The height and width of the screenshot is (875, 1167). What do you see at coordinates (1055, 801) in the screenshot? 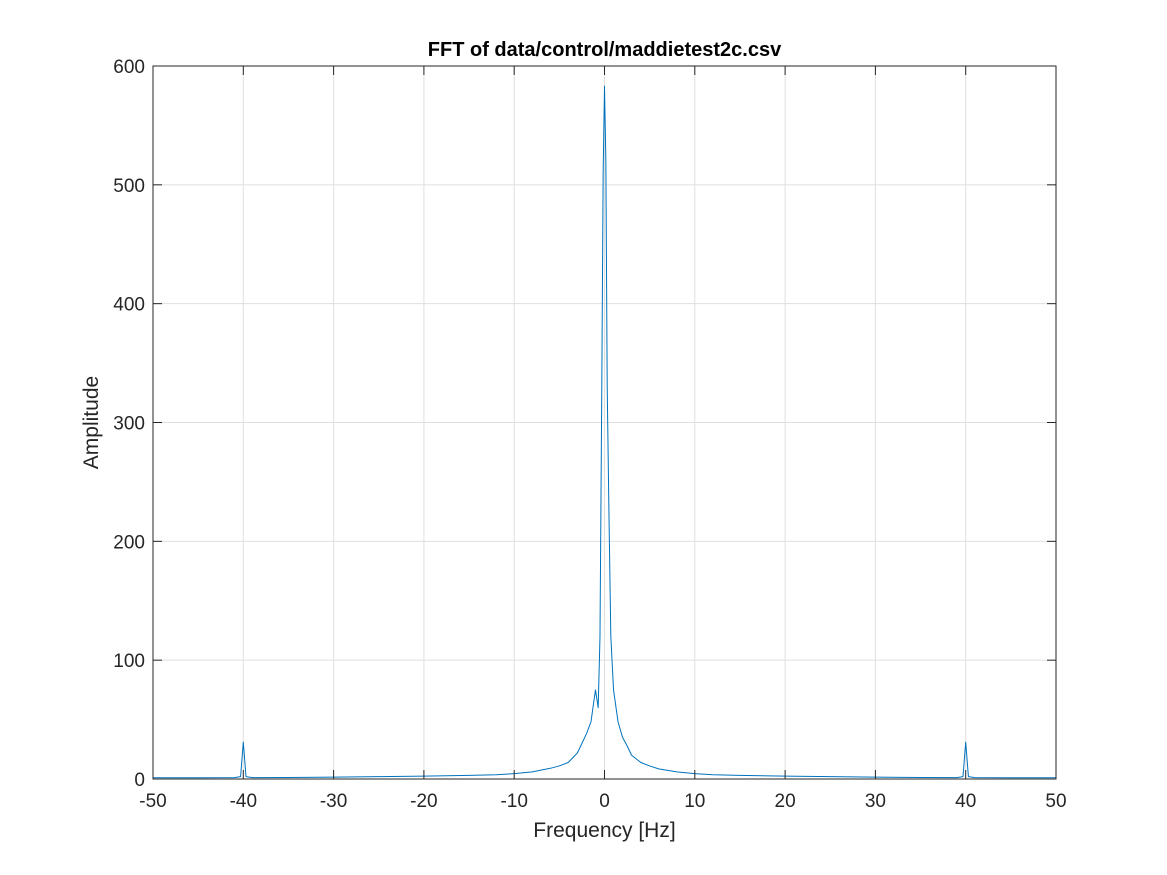
I see `x-tick-label: 50` at bounding box center [1055, 801].